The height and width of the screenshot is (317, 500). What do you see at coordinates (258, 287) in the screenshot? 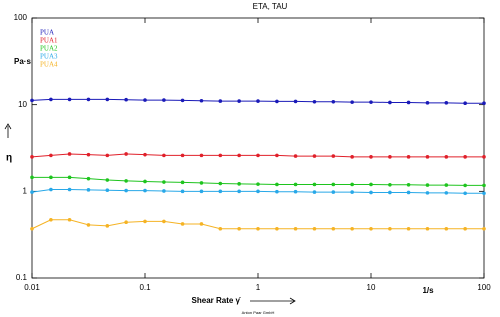
I see `x-tick-label: 1` at bounding box center [258, 287].